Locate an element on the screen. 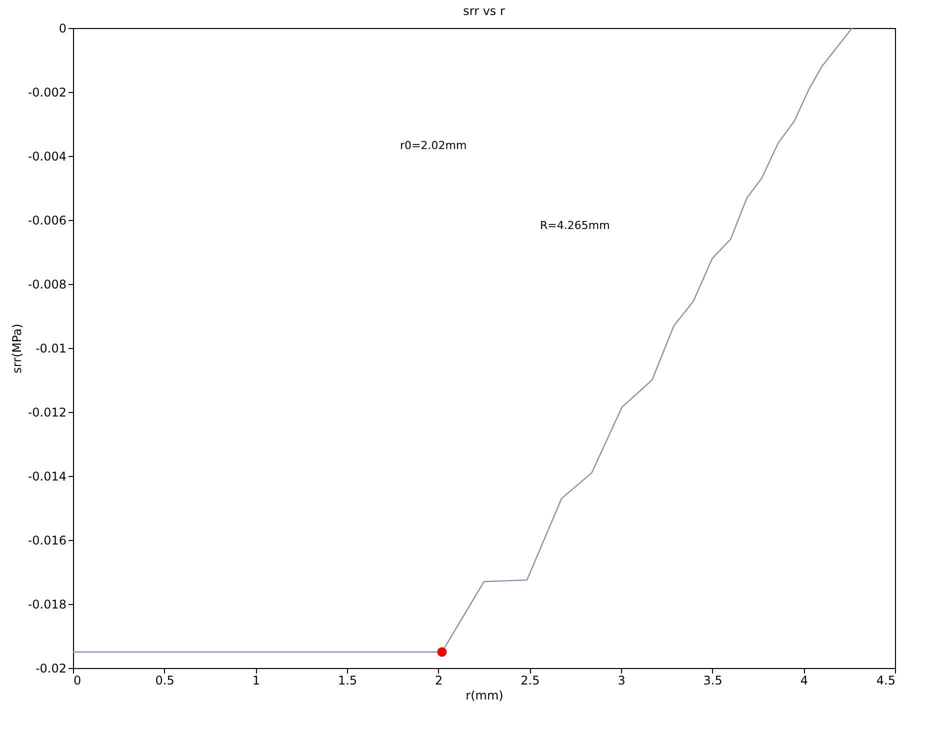 The image size is (948, 751). y-tick-label: -0.006 is located at coordinates (47, 221).